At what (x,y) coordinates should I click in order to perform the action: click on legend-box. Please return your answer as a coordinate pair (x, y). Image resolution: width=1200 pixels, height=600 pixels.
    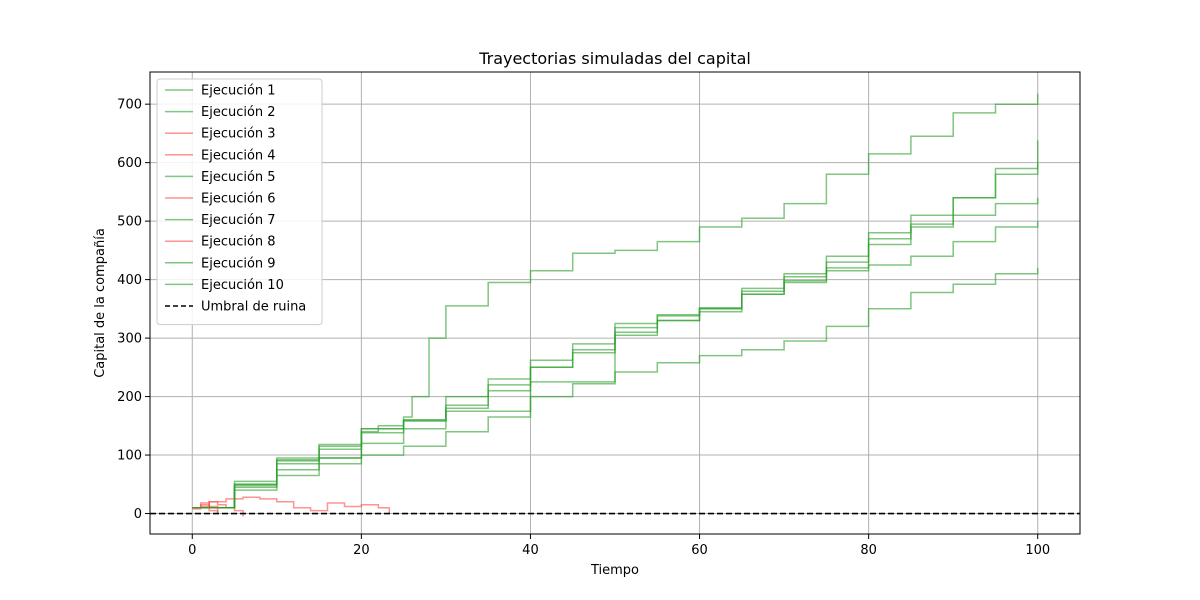
    Looking at the image, I should click on (239, 202).